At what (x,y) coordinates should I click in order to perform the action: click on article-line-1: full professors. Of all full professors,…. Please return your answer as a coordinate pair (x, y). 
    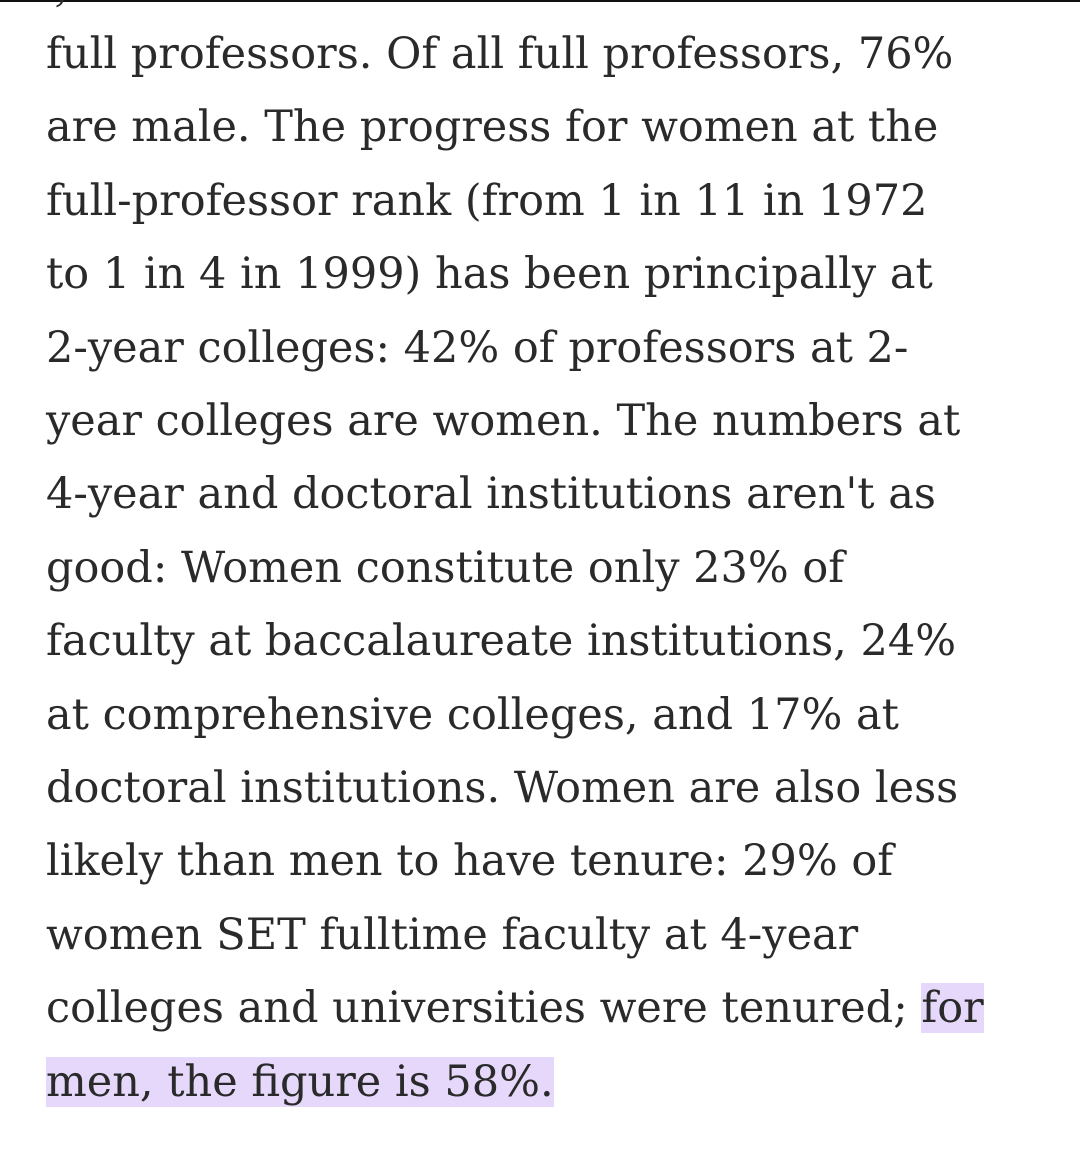
    Looking at the image, I should click on (500, 54).